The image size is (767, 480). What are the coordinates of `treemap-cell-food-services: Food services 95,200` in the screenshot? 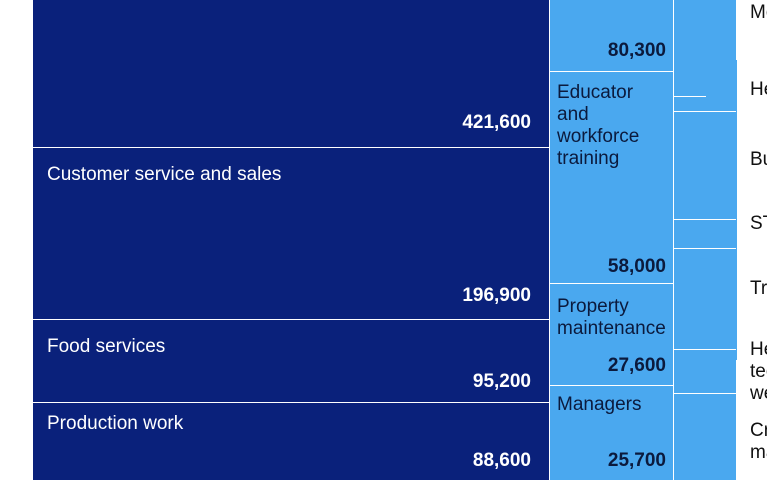 It's located at (291, 361).